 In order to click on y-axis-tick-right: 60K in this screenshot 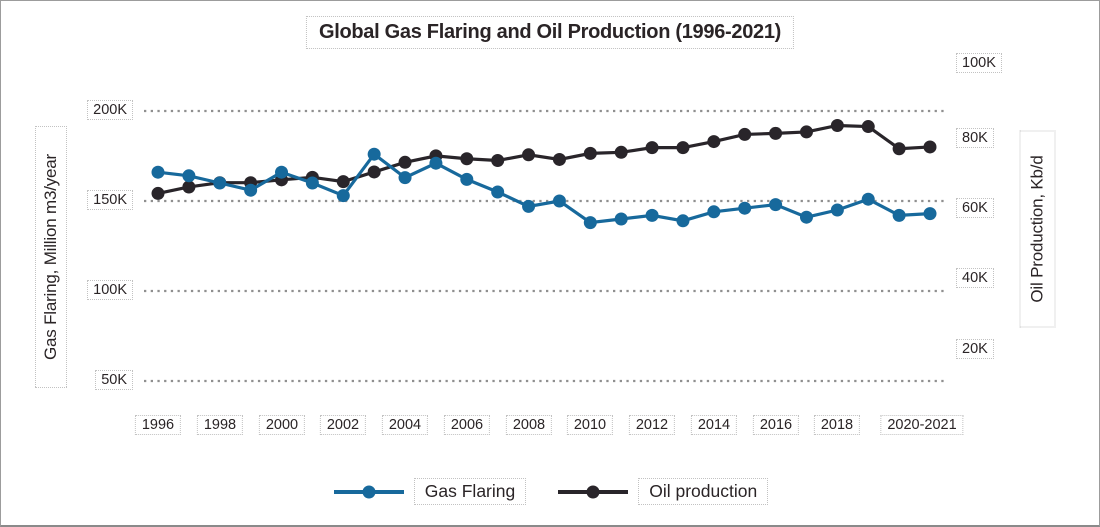, I will do `click(975, 208)`.